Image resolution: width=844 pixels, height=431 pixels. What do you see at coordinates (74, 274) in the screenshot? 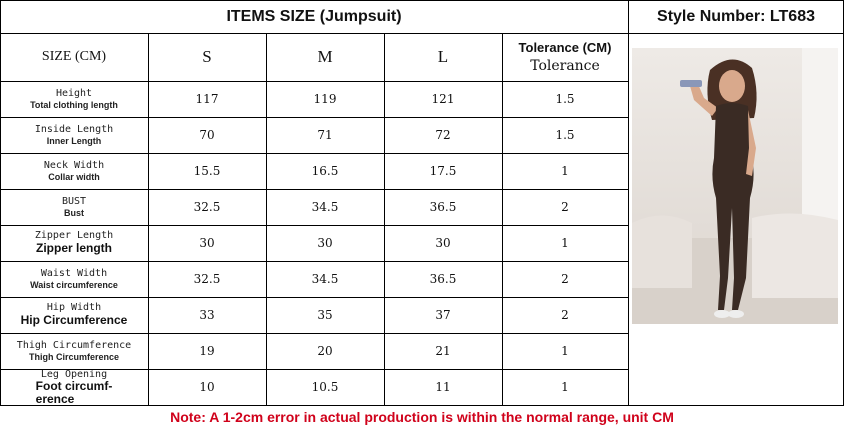
I see `row-label-en: Waist Width` at bounding box center [74, 274].